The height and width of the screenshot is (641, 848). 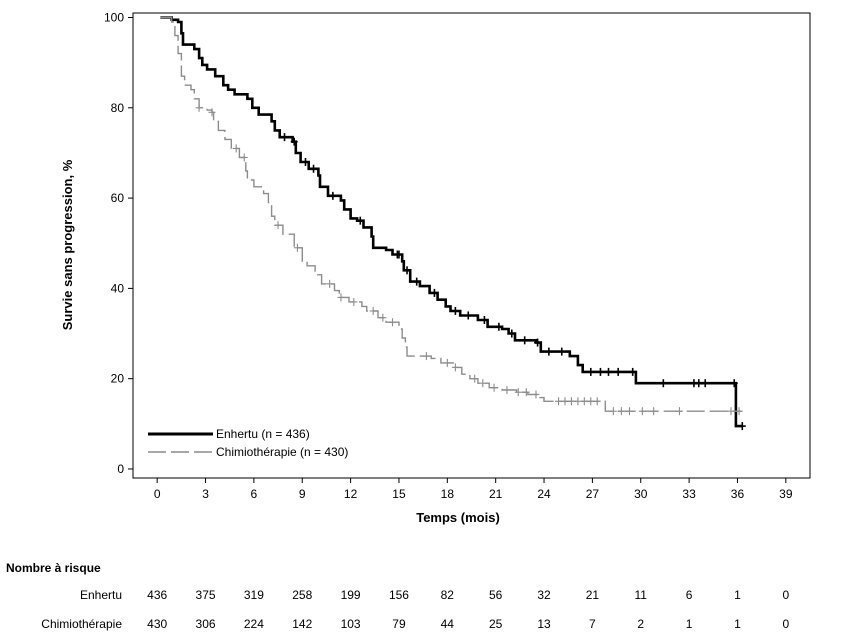 I want to click on x-tick-label: 18, so click(x=448, y=494).